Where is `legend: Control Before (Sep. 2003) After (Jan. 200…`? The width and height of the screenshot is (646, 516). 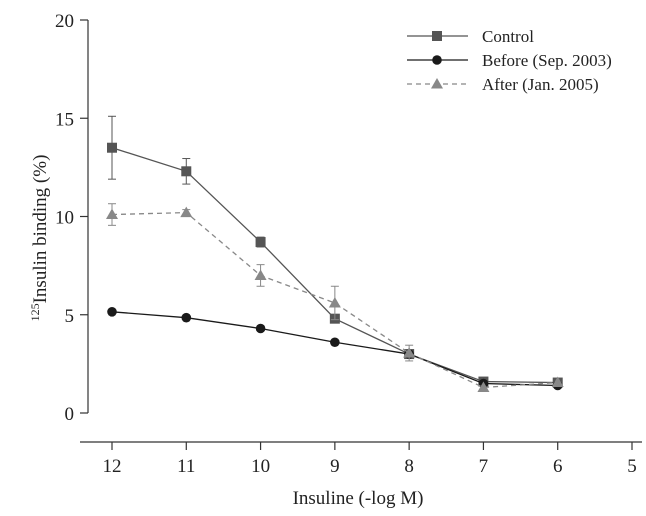 legend: Control Before (Sep. 2003) After (Jan. 200… is located at coordinates (509, 60).